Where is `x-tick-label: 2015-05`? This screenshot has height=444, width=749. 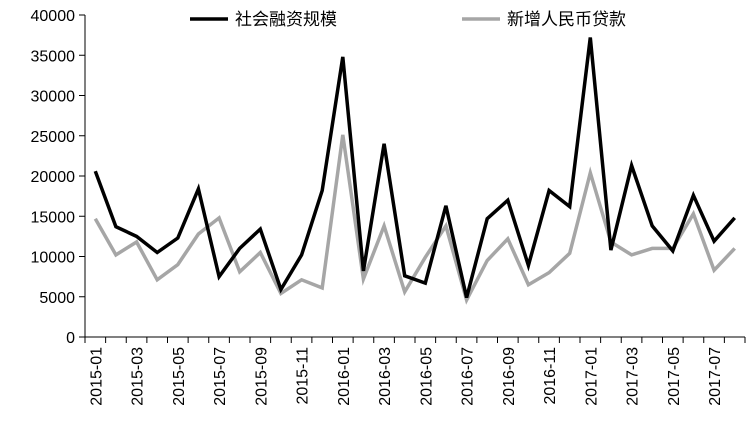
x-tick-label: 2015-05 is located at coordinates (179, 376).